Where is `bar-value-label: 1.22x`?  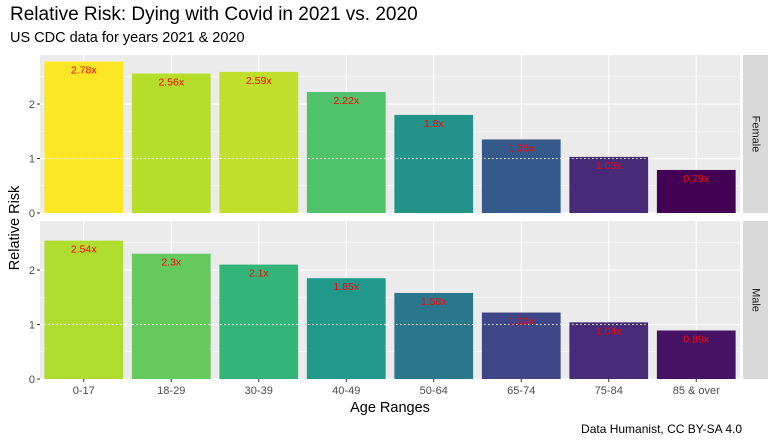
bar-value-label: 1.22x is located at coordinates (521, 322).